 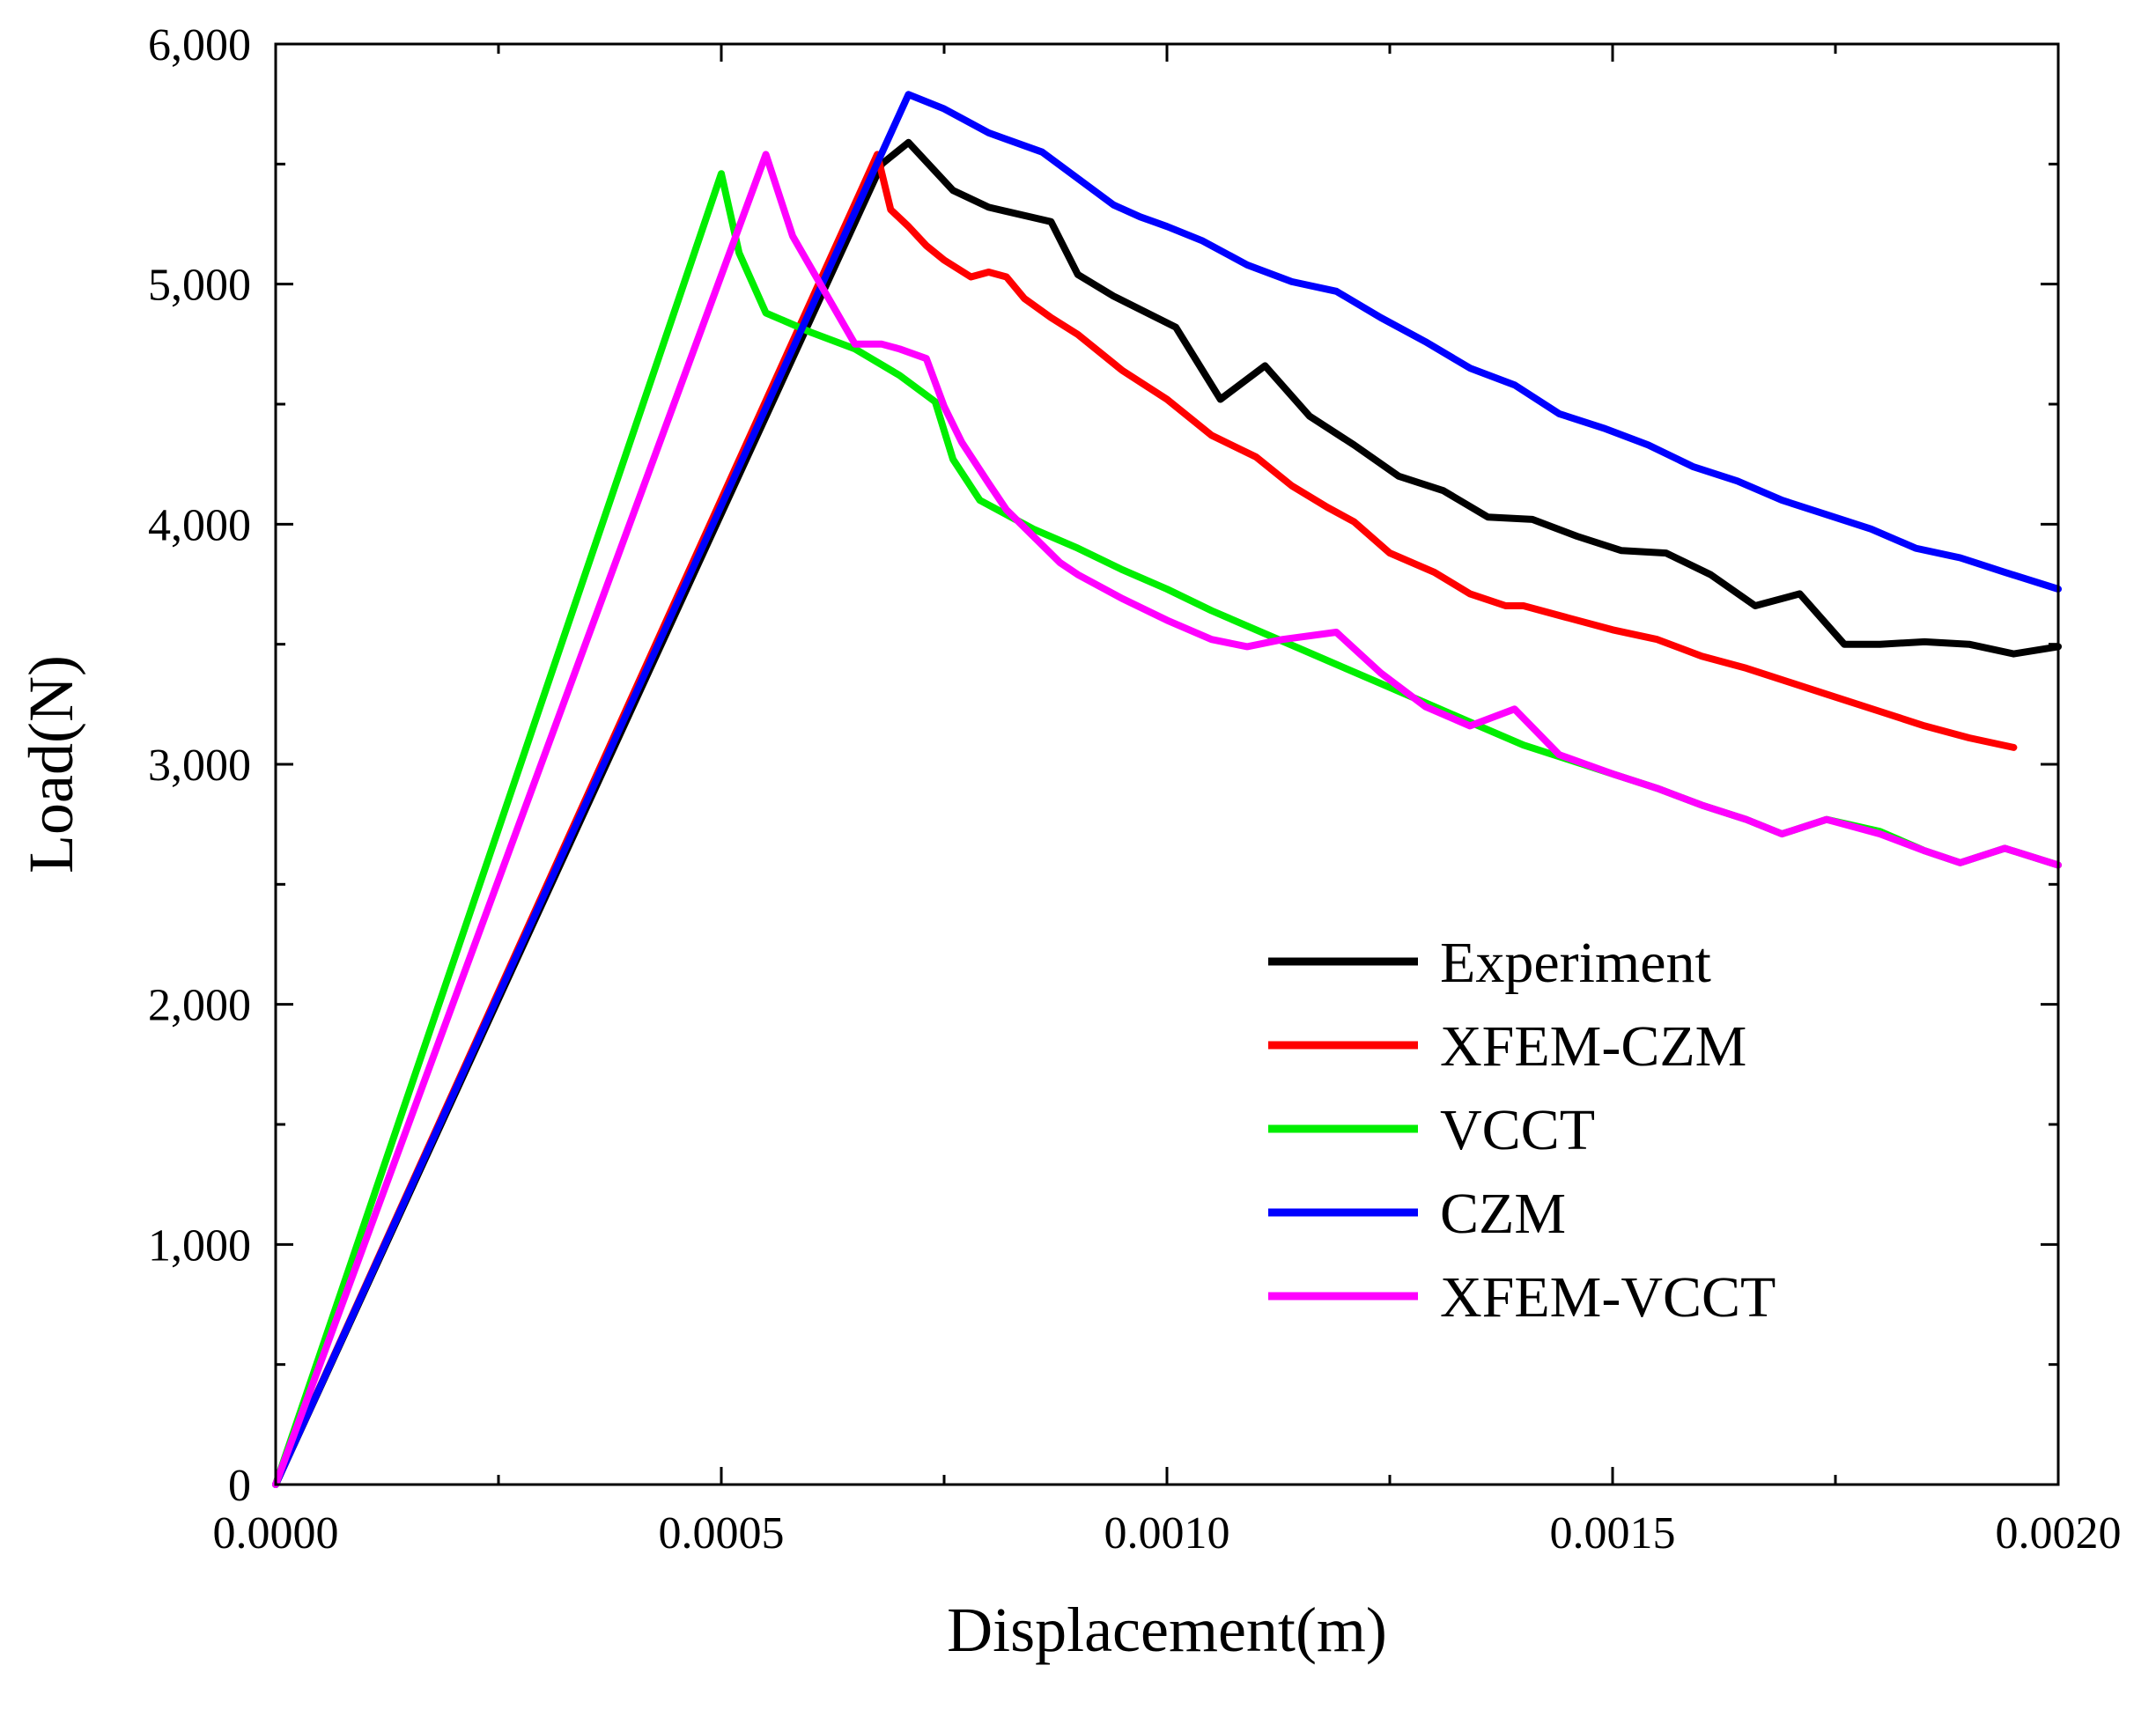 What do you see at coordinates (1167, 1630) in the screenshot?
I see `x-axis-title: Displacement(m)` at bounding box center [1167, 1630].